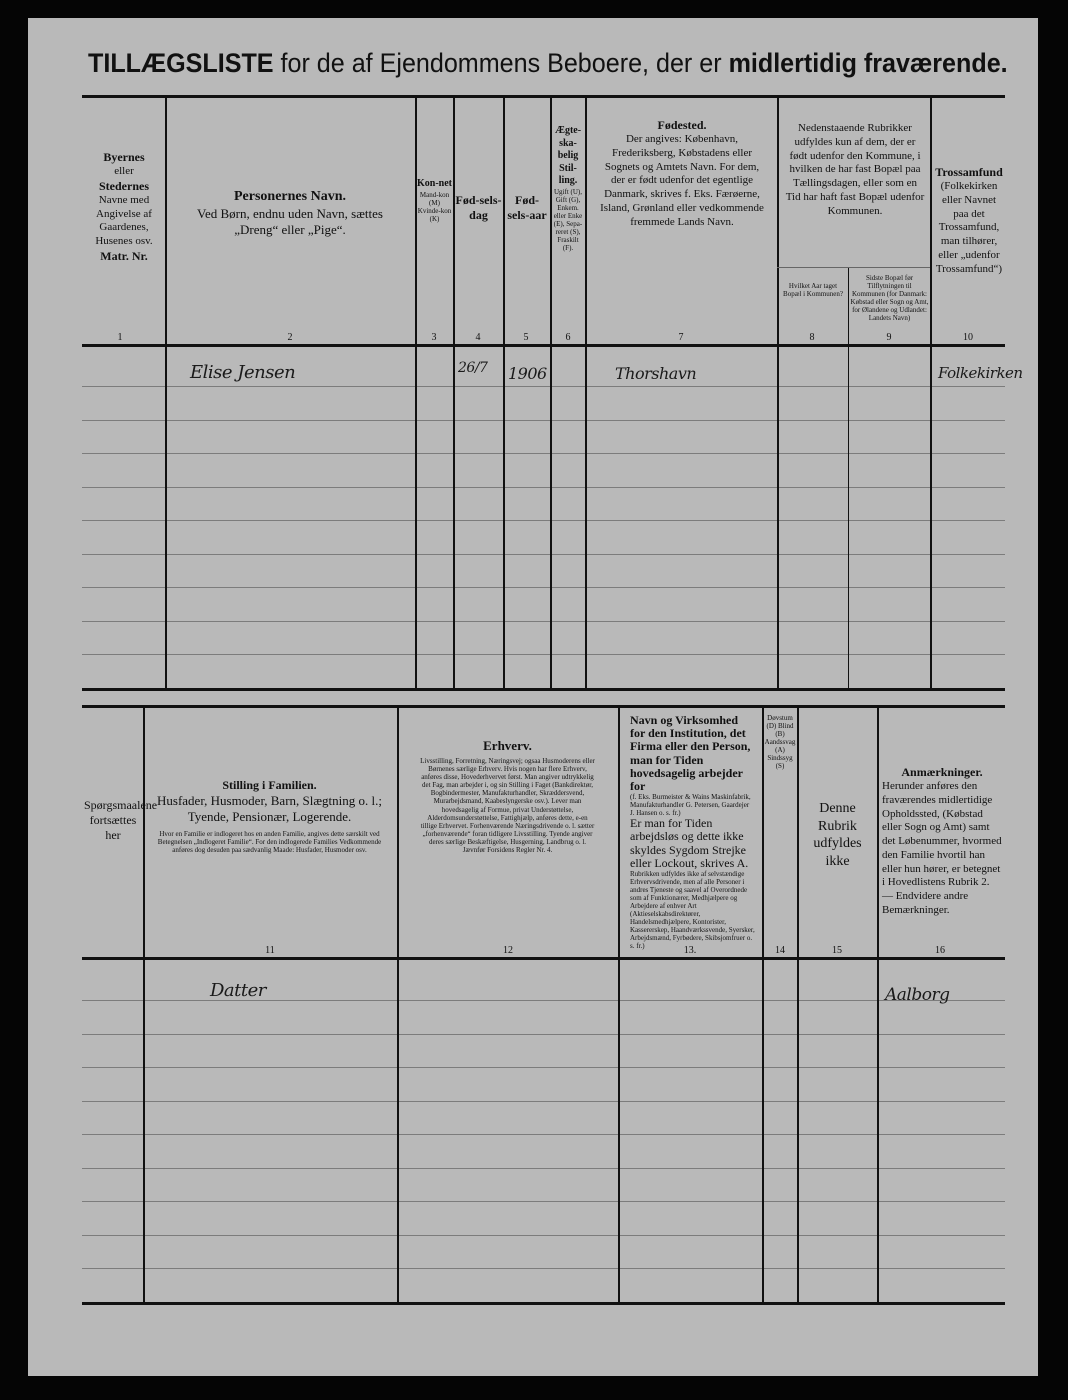 Image resolution: width=1068 pixels, height=1400 pixels. What do you see at coordinates (434, 200) in the screenshot?
I see `header-col-3: Kon-net Mand-kon (M) Kvinde-kon (K)` at bounding box center [434, 200].